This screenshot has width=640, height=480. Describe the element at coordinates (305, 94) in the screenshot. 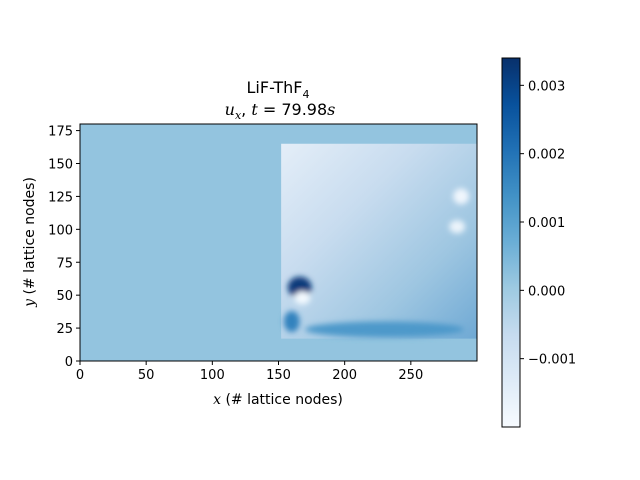

I see `title-subscript: 4` at that location.